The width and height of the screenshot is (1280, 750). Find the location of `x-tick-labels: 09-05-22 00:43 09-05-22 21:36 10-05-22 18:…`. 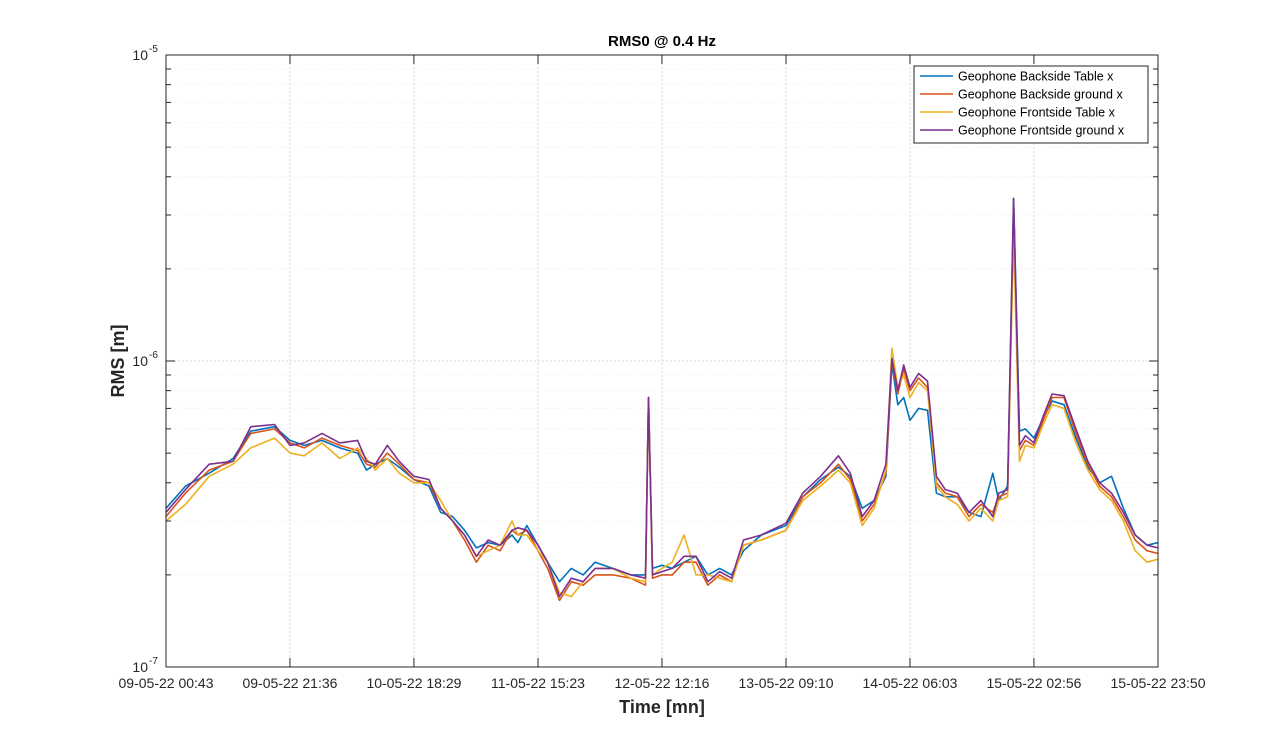

x-tick-labels: 09-05-22 00:43 09-05-22 21:36 10-05-22 18:… is located at coordinates (662, 683).